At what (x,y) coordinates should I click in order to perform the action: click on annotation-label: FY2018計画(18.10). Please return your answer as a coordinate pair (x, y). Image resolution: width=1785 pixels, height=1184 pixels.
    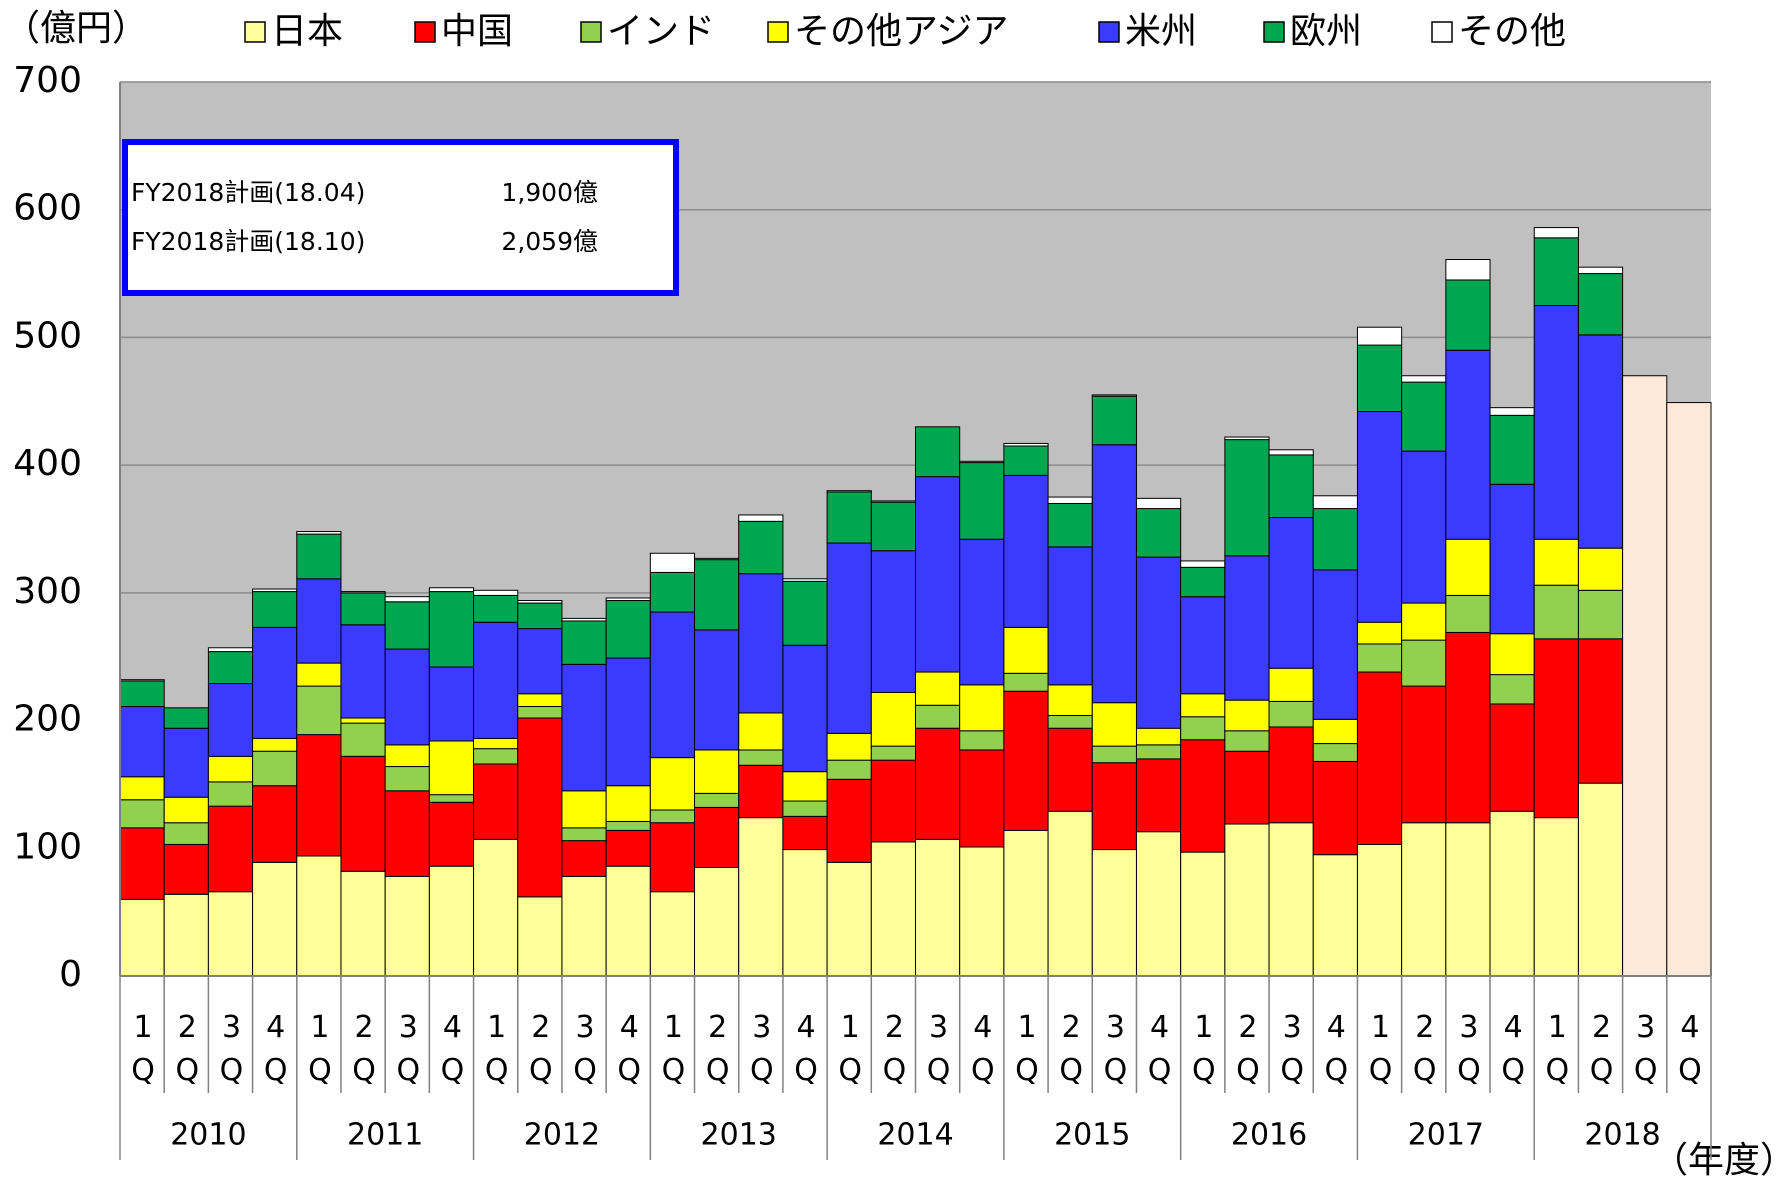
    Looking at the image, I should click on (248, 241).